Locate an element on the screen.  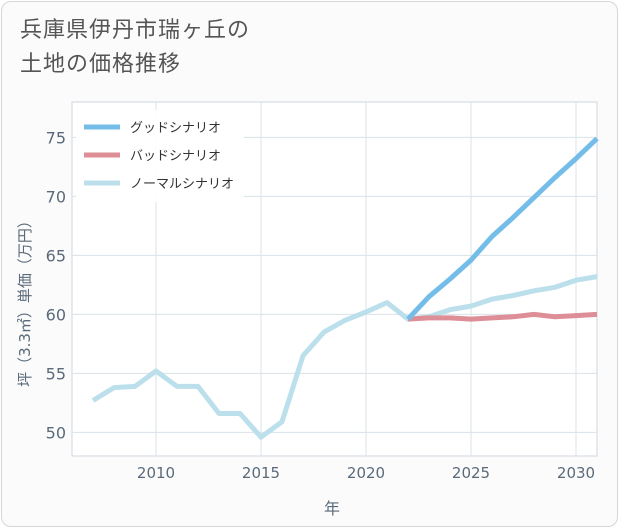
y-tick-label: 65 is located at coordinates (56, 255).